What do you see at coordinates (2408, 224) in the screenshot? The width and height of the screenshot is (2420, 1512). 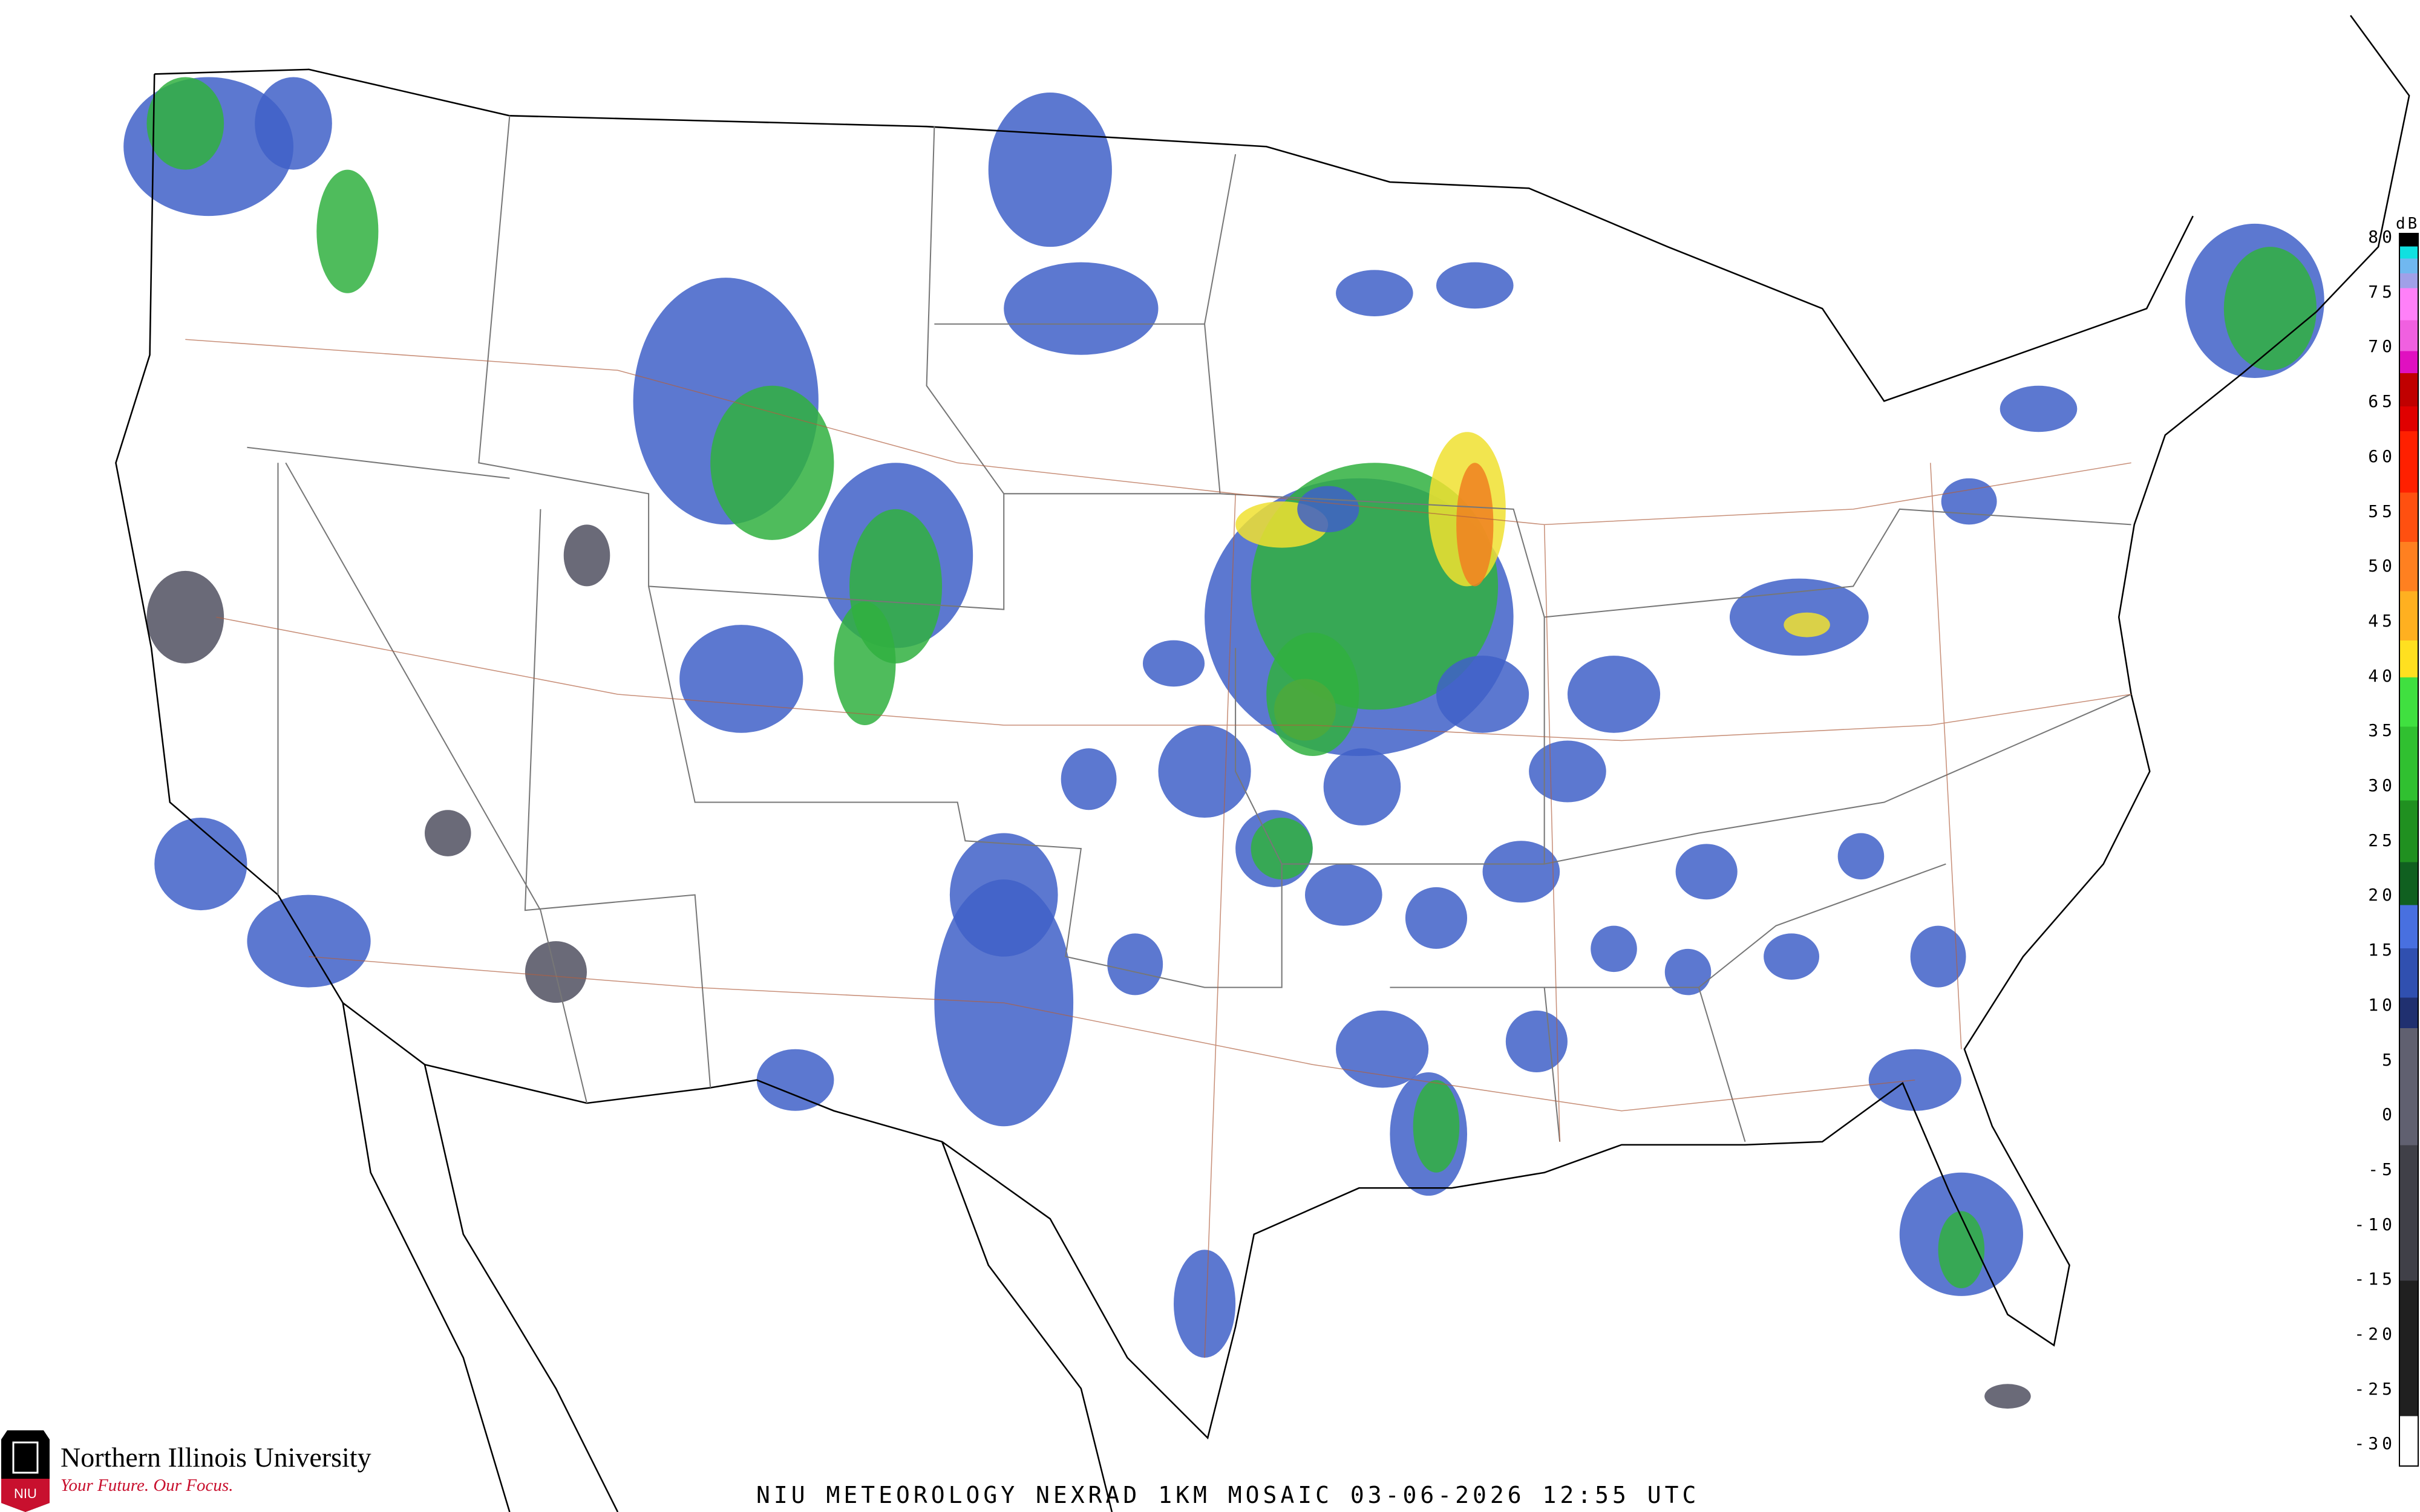 I see `legend-unit: dBZ` at bounding box center [2408, 224].